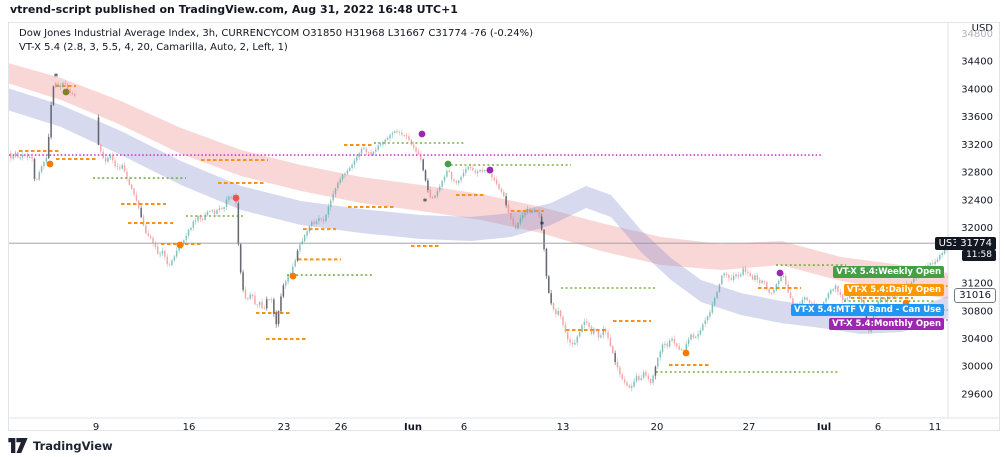 Image resolution: width=1005 pixels, height=457 pixels. I want to click on price-tick-label: 30000, so click(977, 367).